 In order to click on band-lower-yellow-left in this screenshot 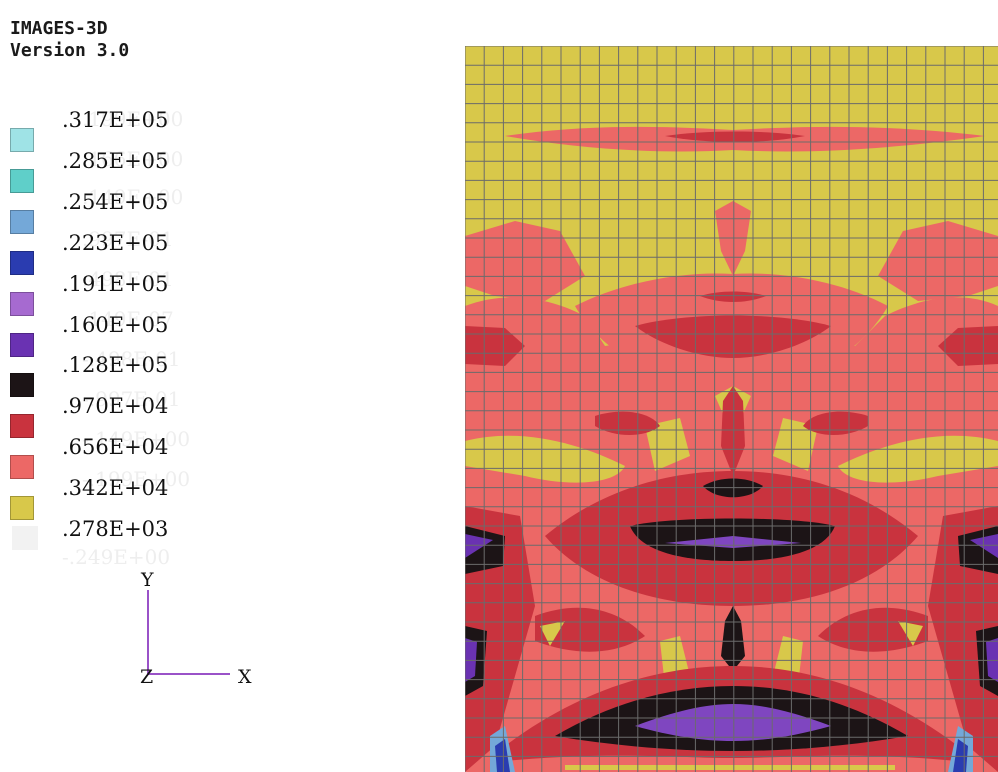, I will do `click(552, 633)`.